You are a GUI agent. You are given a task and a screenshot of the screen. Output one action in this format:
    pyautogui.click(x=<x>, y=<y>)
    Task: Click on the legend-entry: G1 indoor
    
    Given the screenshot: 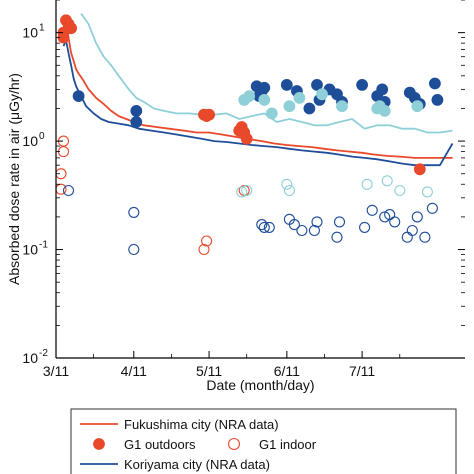 What is the action you would take?
    pyautogui.click(x=272, y=444)
    